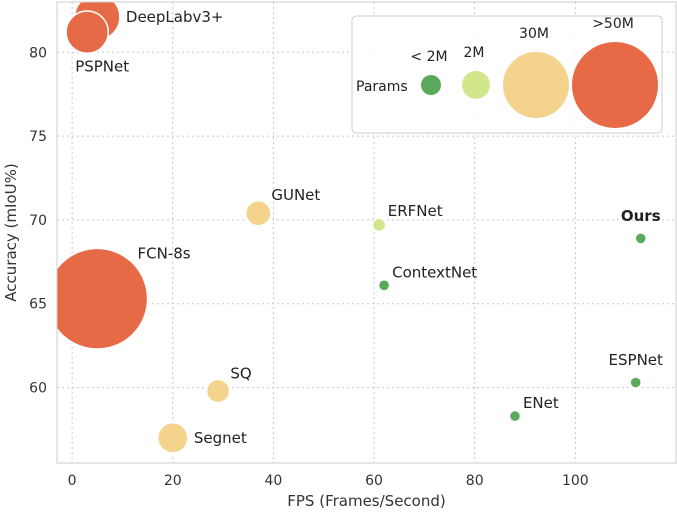 This screenshot has width=677, height=513. What do you see at coordinates (382, 87) in the screenshot?
I see `legend-title: Params` at bounding box center [382, 87].